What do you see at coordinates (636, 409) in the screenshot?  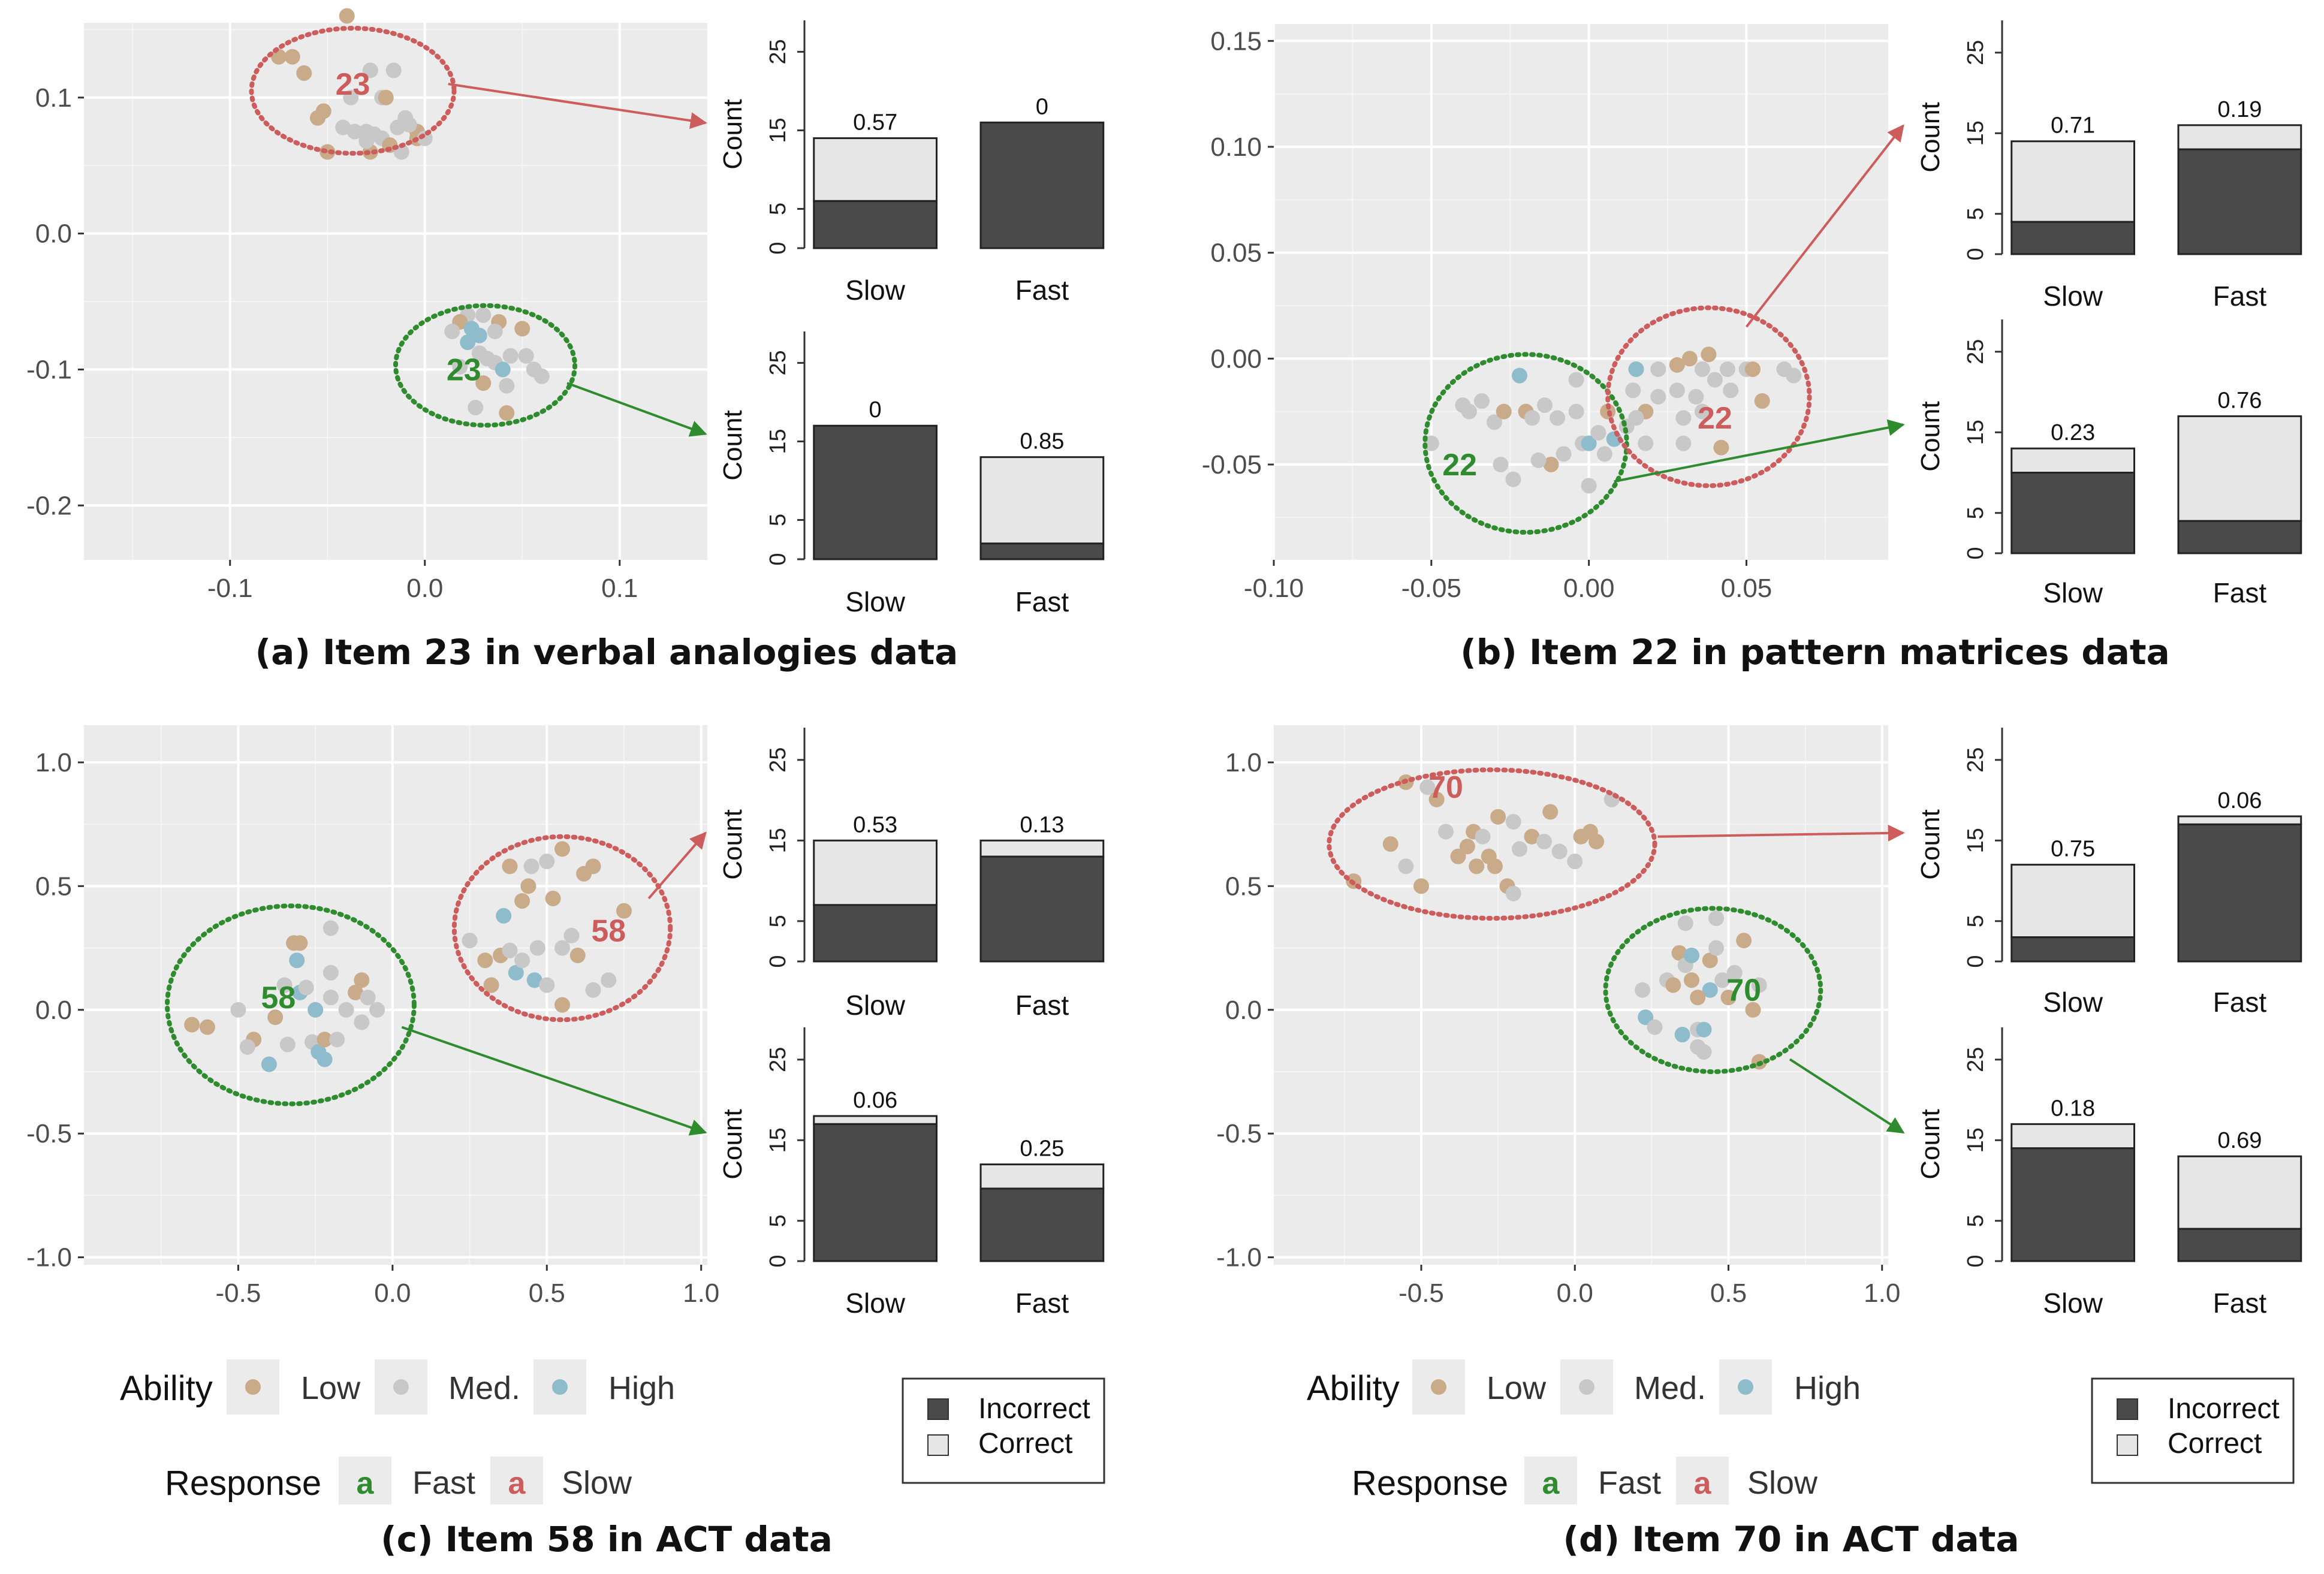 I see `arrow-fast` at bounding box center [636, 409].